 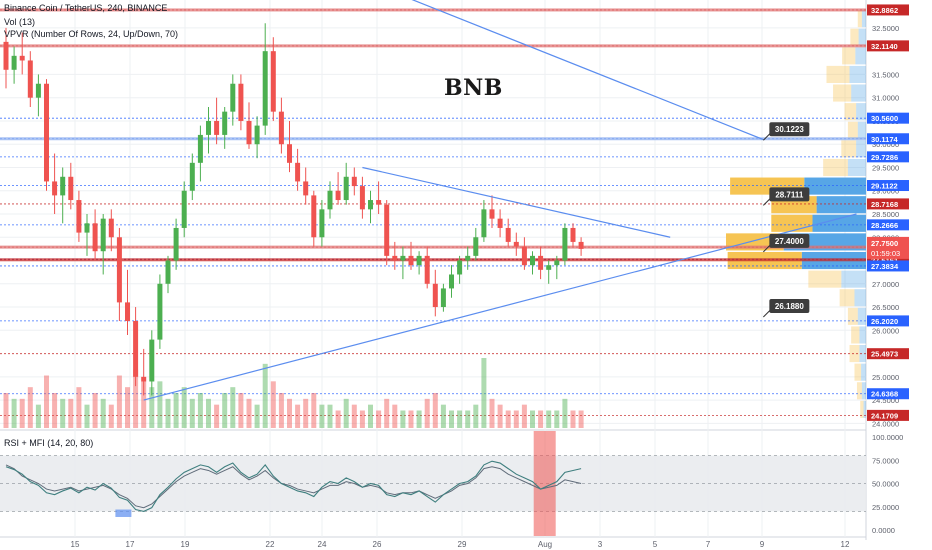 What do you see at coordinates (789, 306) in the screenshot?
I see `callout-label: 26.1880` at bounding box center [789, 306].